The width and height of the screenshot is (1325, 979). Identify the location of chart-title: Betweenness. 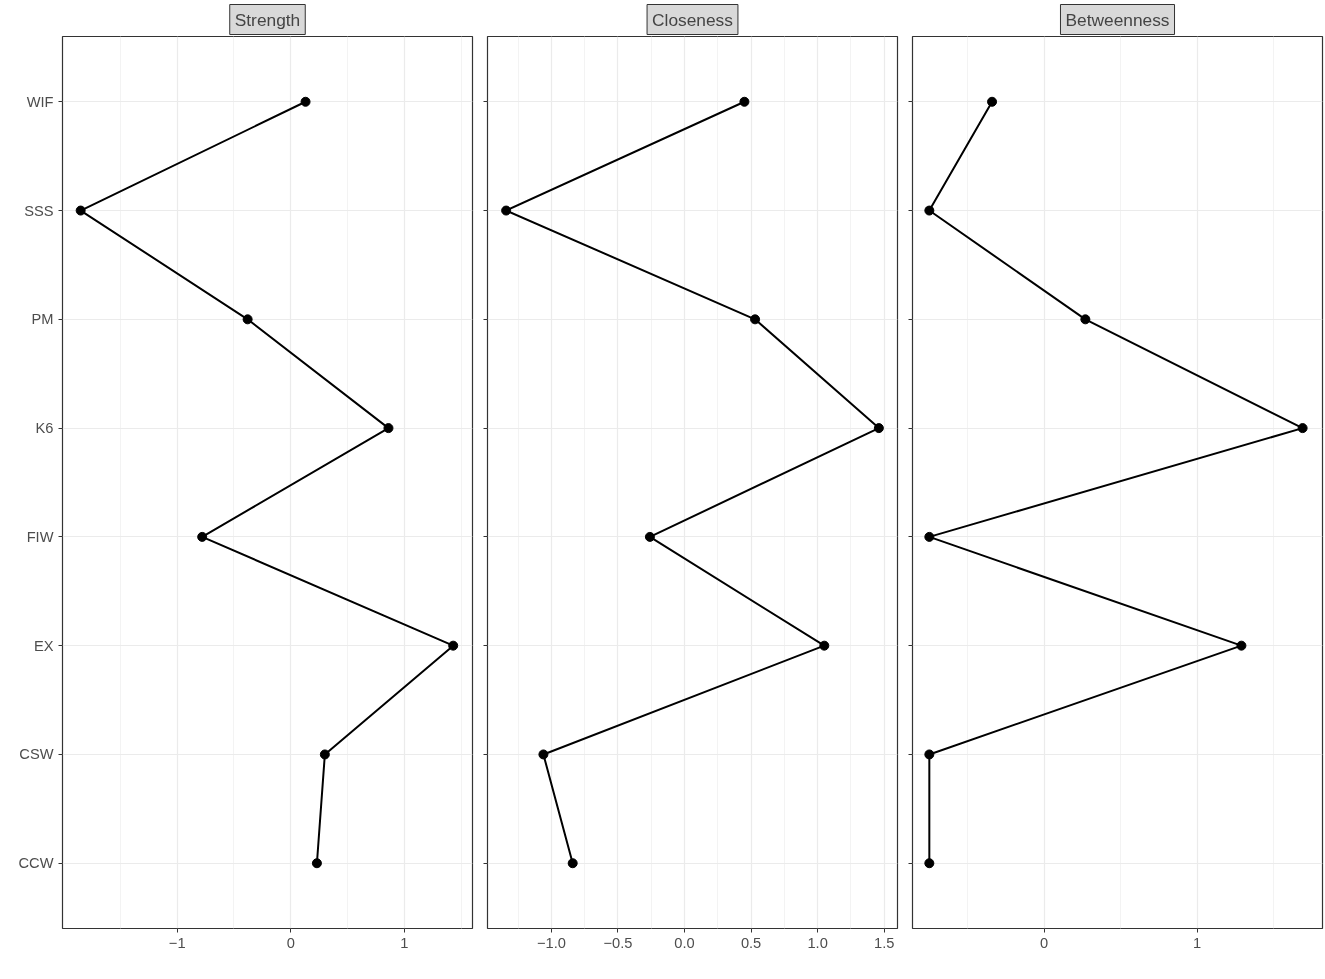
(1117, 19).